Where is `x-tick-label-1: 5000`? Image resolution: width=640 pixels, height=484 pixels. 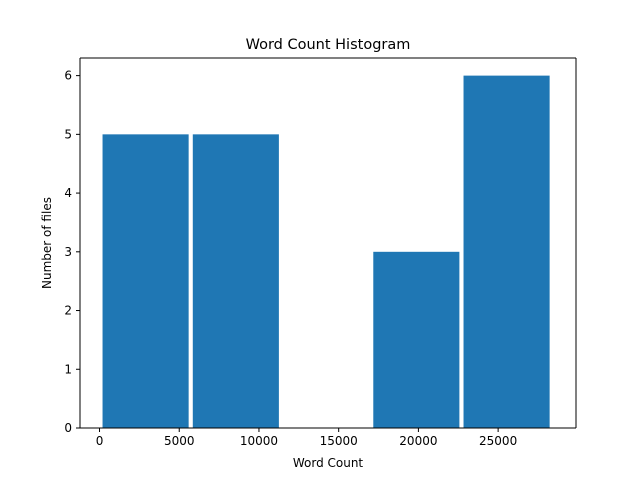
x-tick-label-1: 5000 is located at coordinates (179, 441).